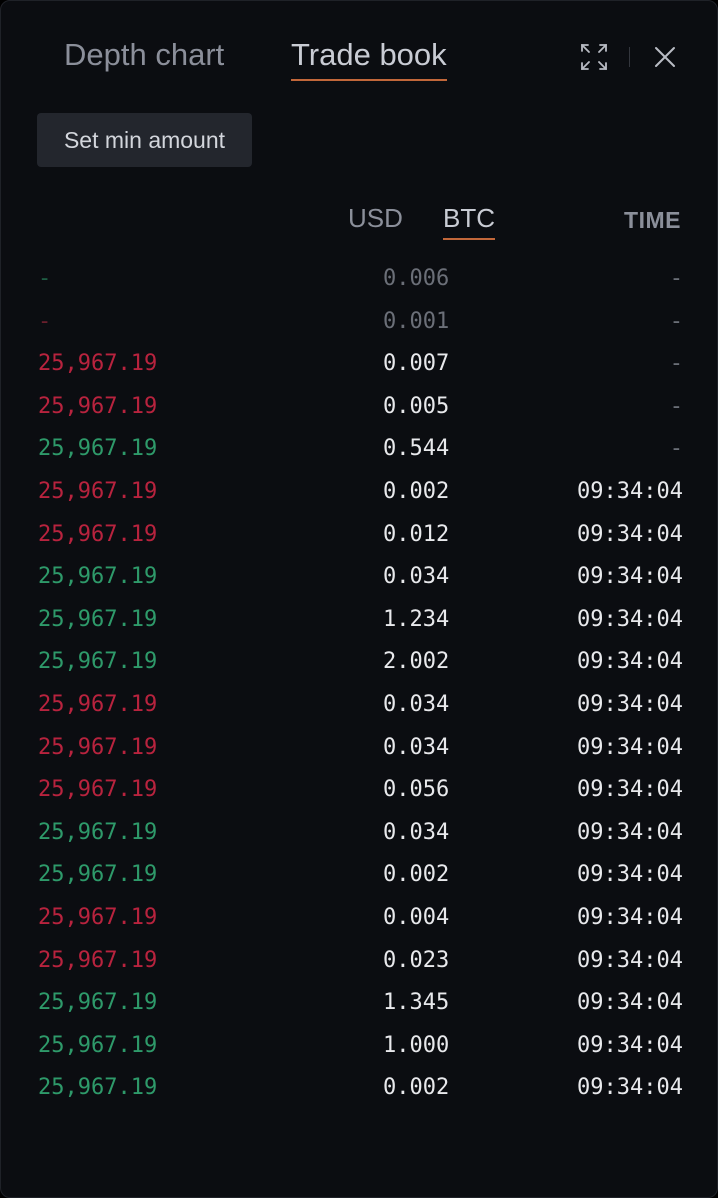  I want to click on trade-amount: 2.002, so click(416, 662).